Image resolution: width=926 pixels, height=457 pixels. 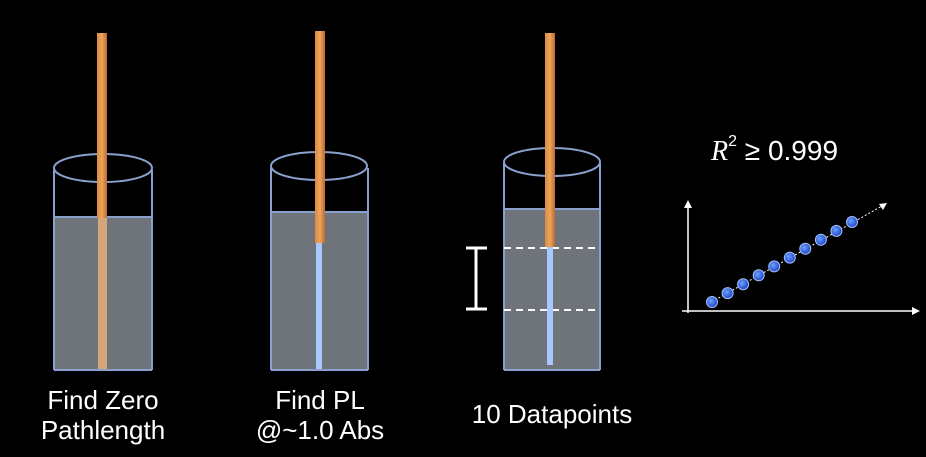 I want to click on trend-line, so click(x=795, y=255).